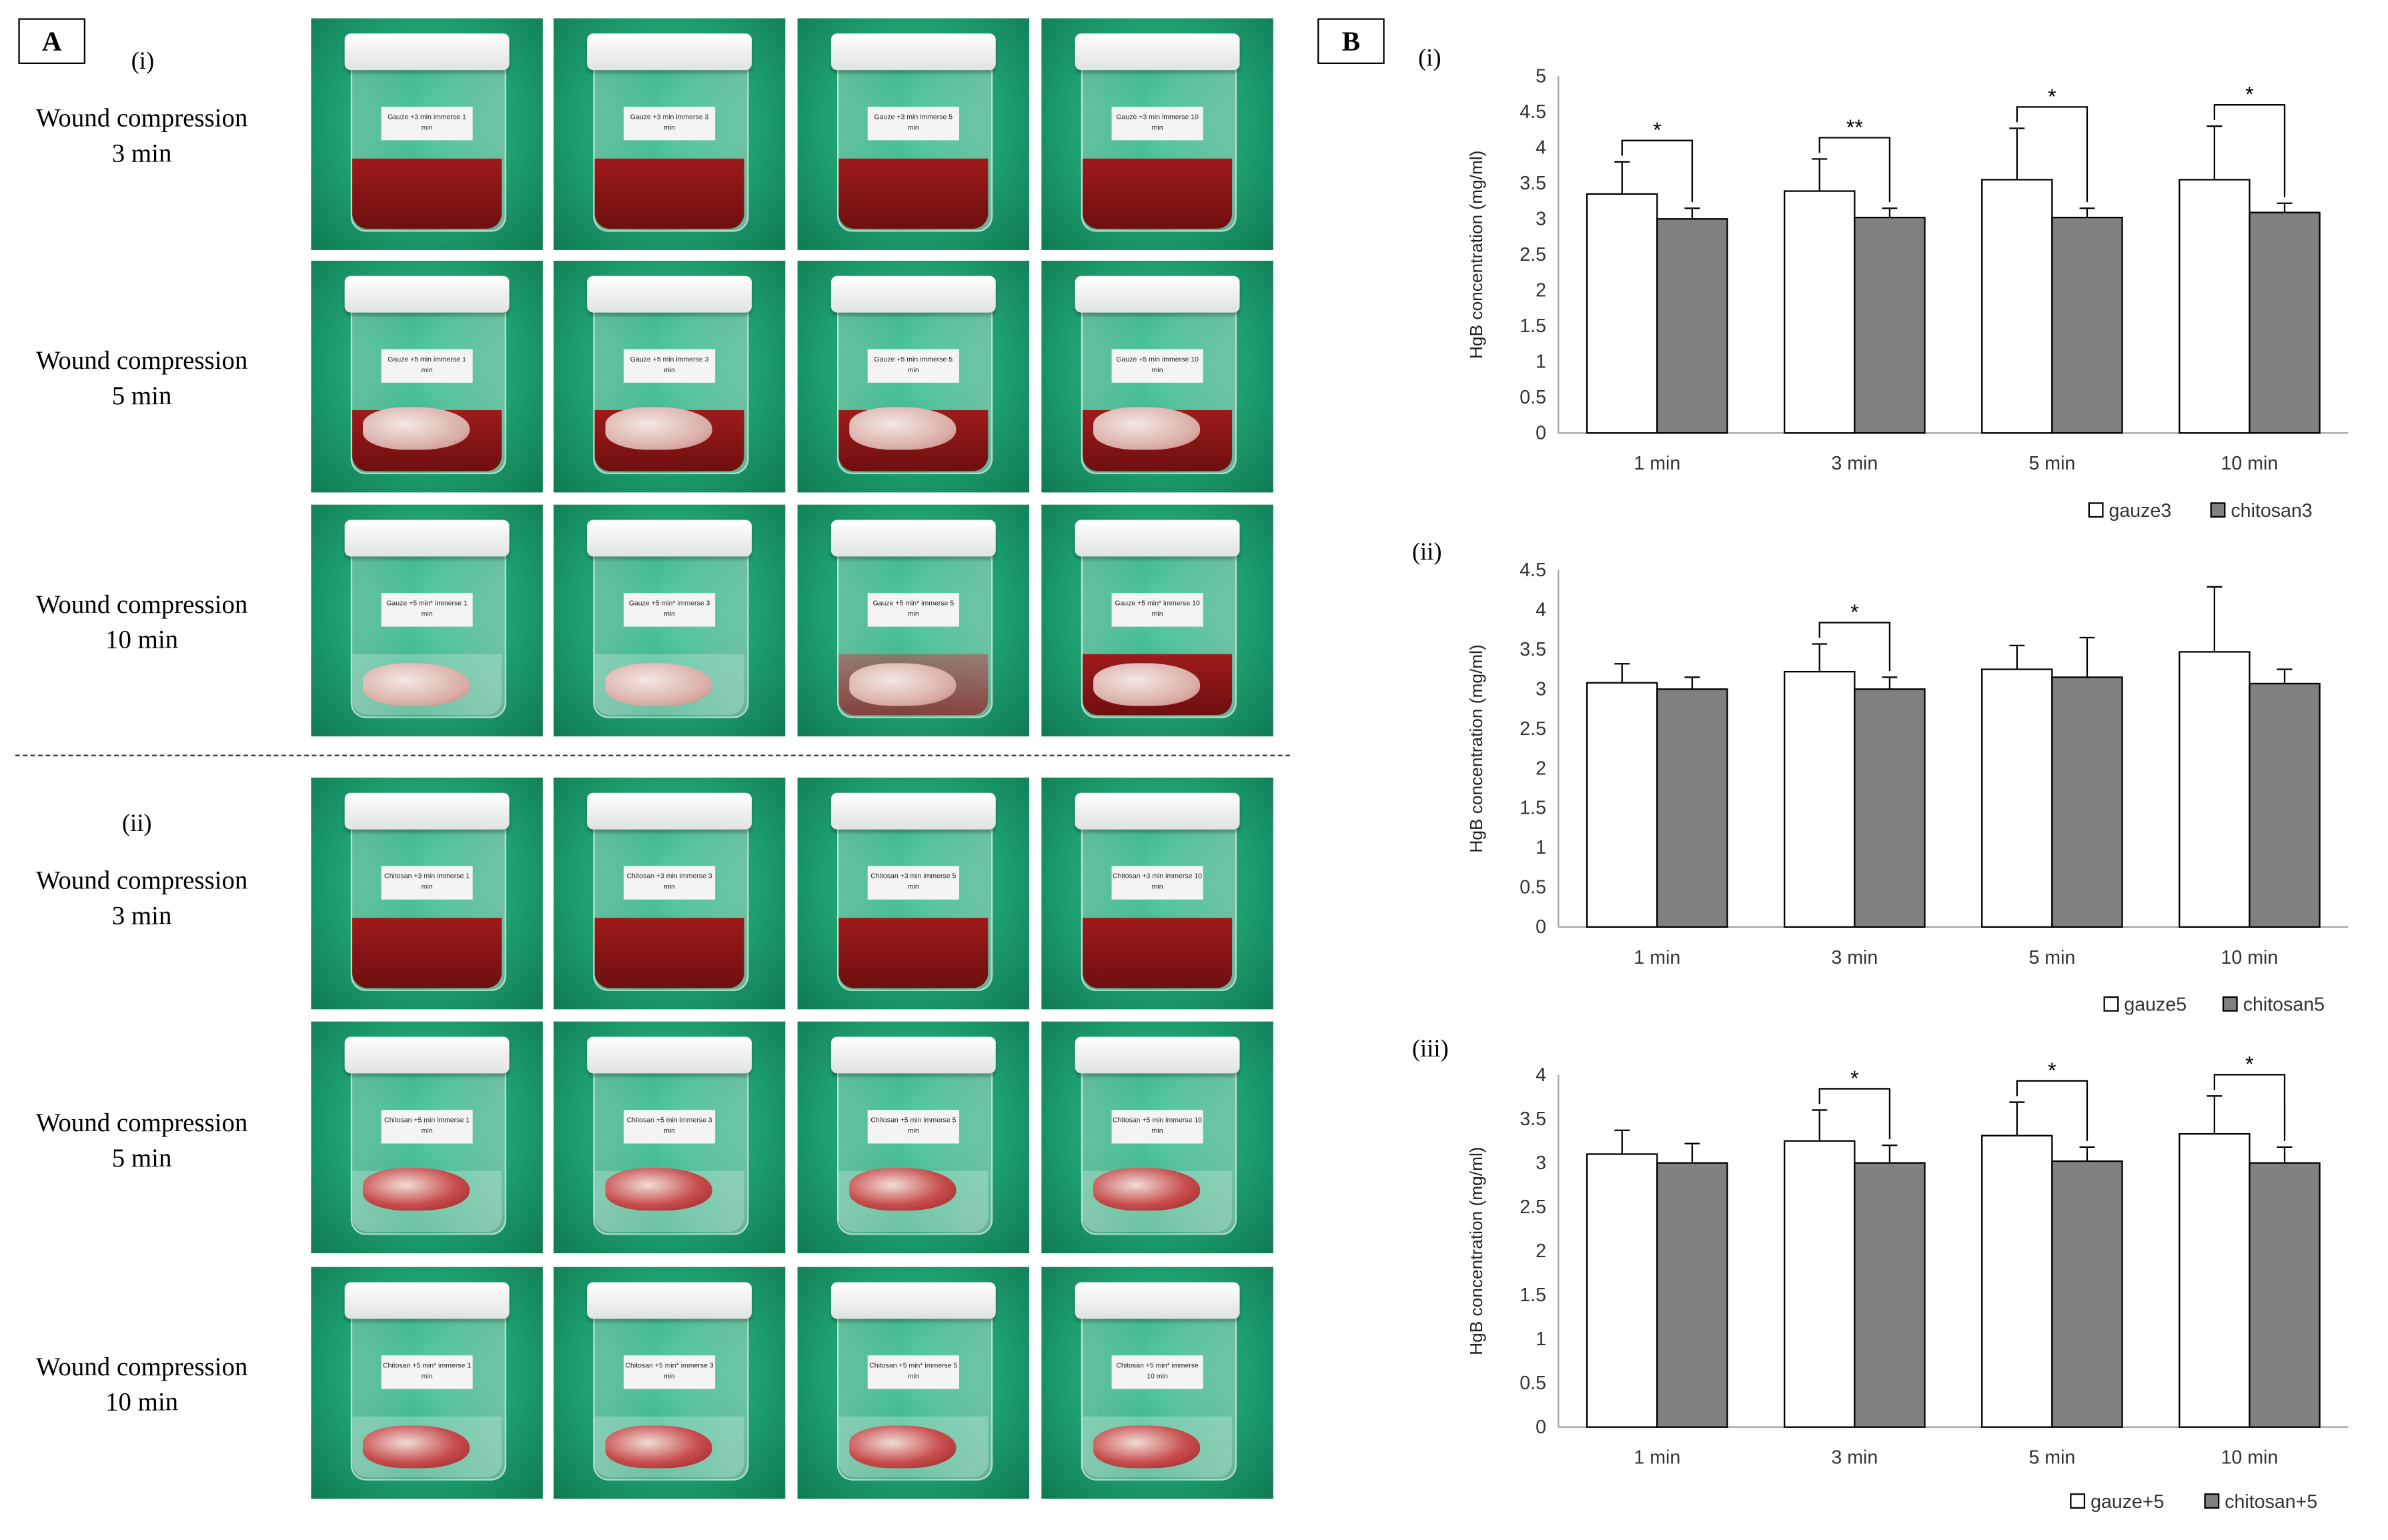 The width and height of the screenshot is (2388, 1540). What do you see at coordinates (2111, 1004) in the screenshot?
I see `legend-swatch-gauze5` at bounding box center [2111, 1004].